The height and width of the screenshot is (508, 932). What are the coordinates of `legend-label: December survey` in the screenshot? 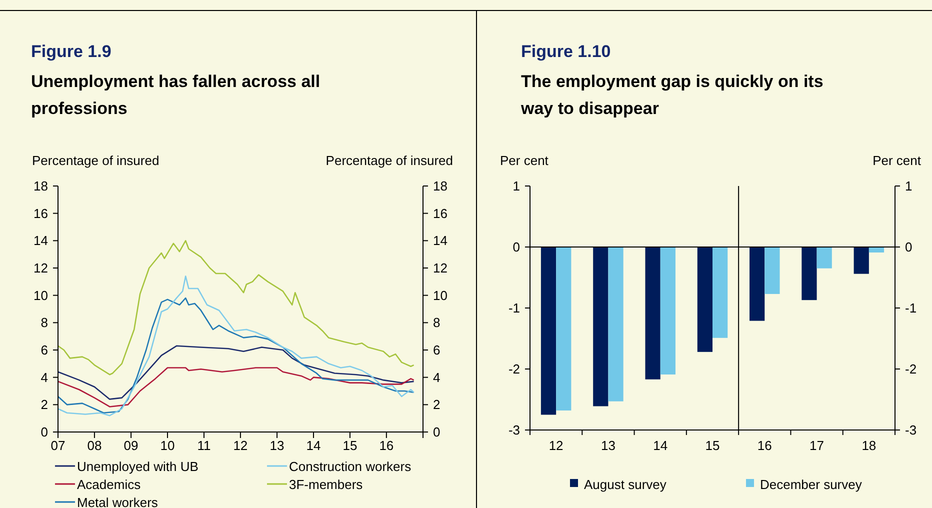 It's located at (811, 484).